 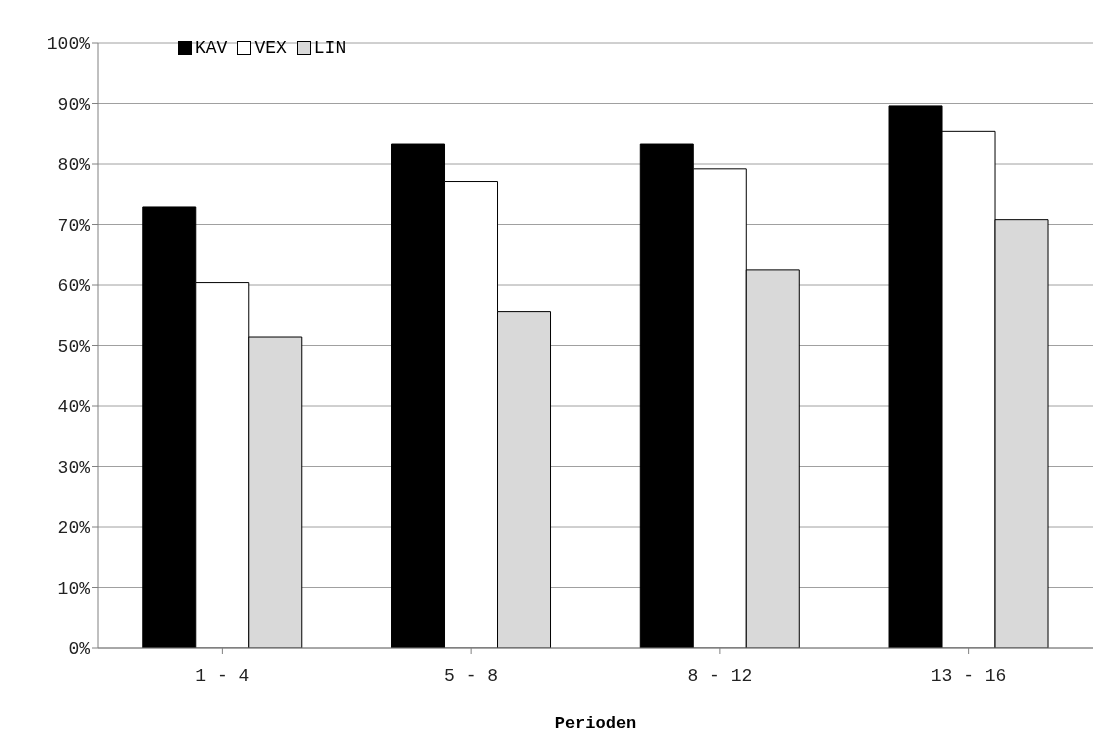 I want to click on y-tick-label: 0%, so click(x=79, y=649).